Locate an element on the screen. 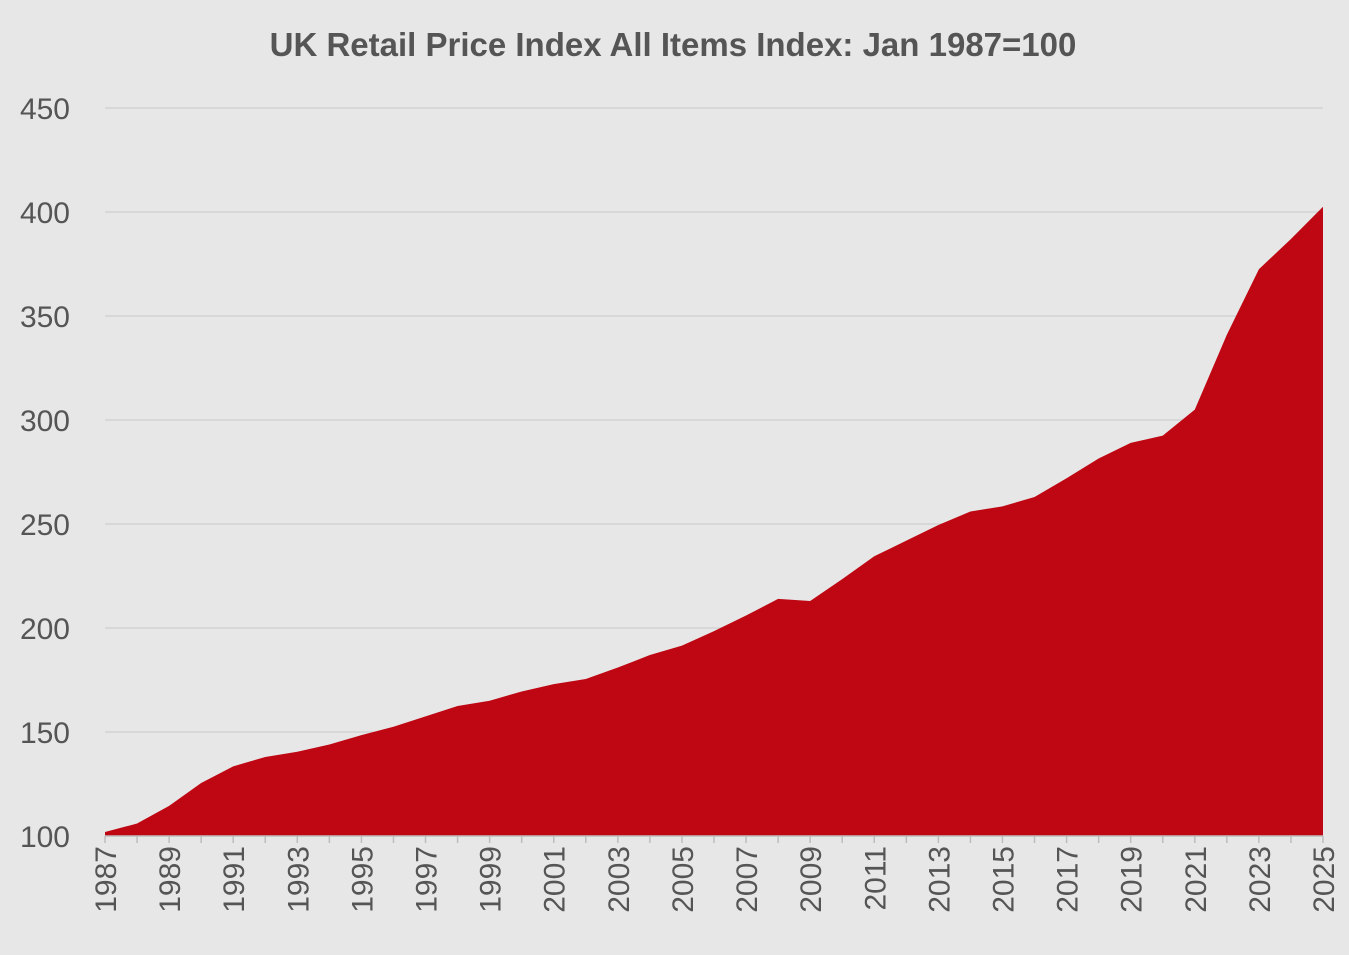  x-tick-label: 1989 is located at coordinates (170, 879).